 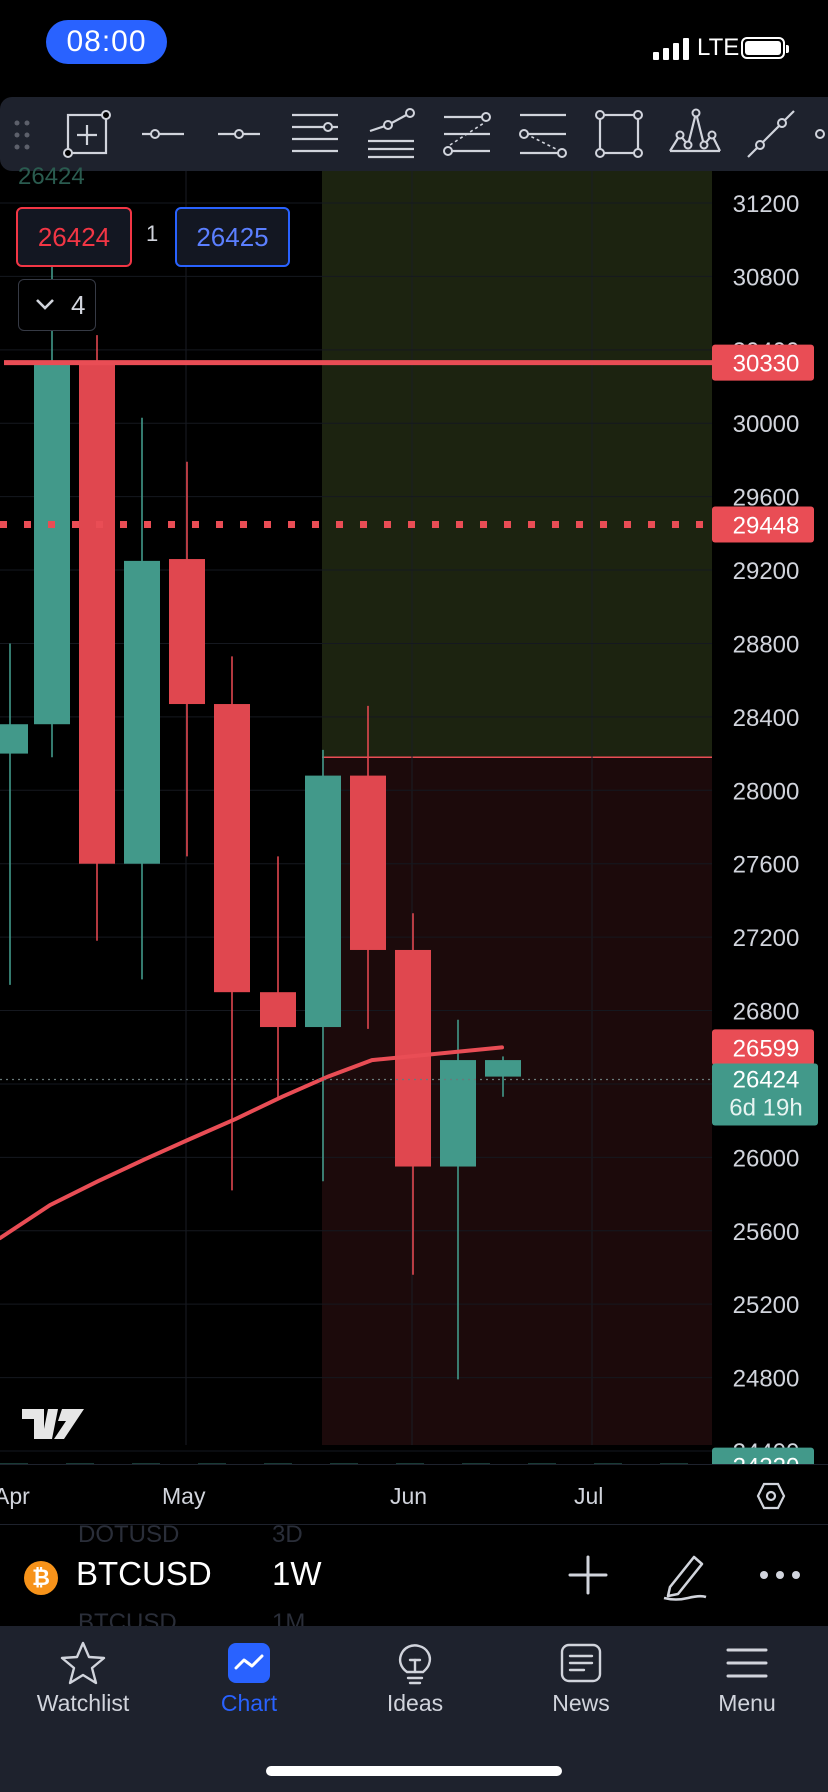 I want to click on drawing-toolbar, so click(x=414, y=134).